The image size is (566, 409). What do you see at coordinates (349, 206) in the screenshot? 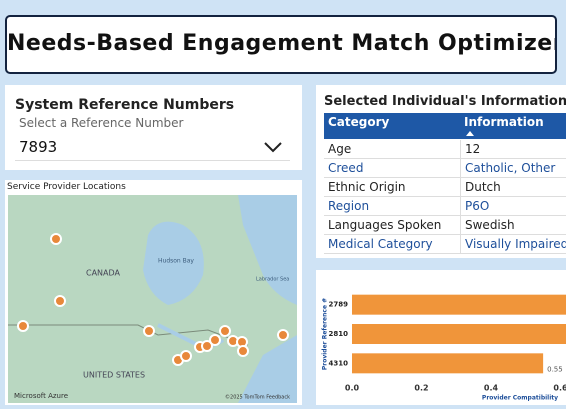
I see `table-cell: Region` at bounding box center [349, 206].